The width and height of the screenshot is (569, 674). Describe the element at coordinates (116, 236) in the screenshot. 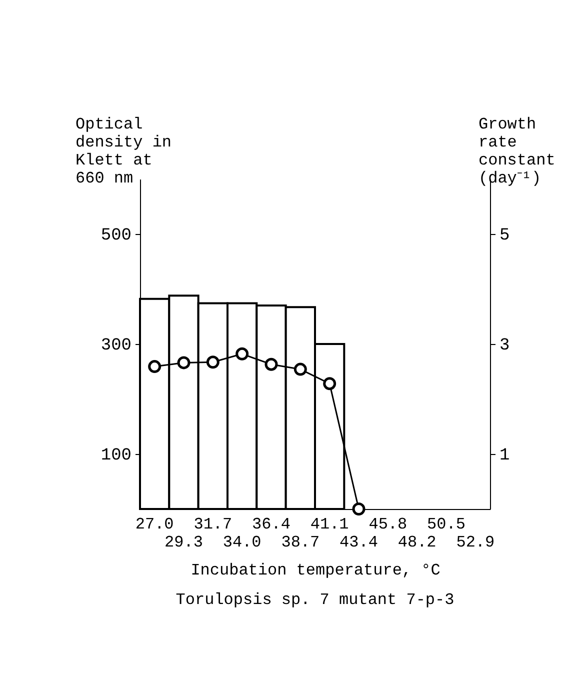

I see `y-tick-label: 500` at that location.